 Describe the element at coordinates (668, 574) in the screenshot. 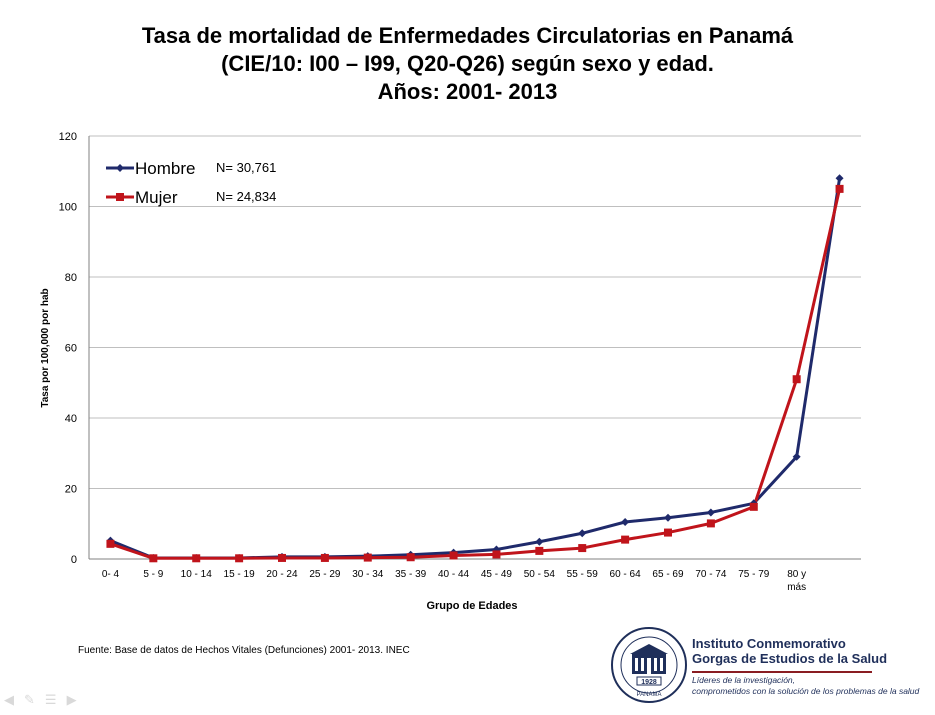

I see `x-tick-label: 65 - 69` at that location.